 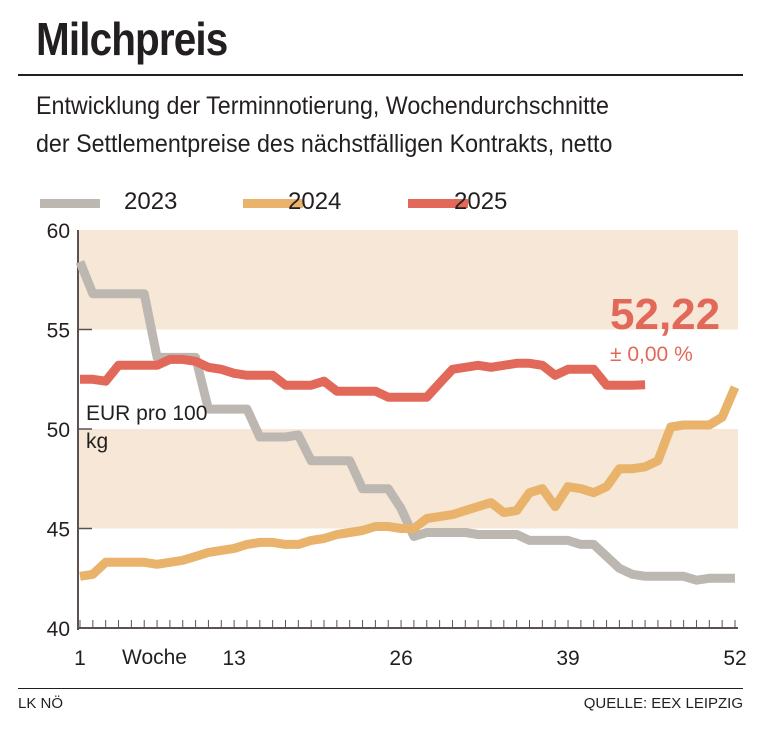 I want to click on x-tick-label: 1, so click(x=80, y=658).